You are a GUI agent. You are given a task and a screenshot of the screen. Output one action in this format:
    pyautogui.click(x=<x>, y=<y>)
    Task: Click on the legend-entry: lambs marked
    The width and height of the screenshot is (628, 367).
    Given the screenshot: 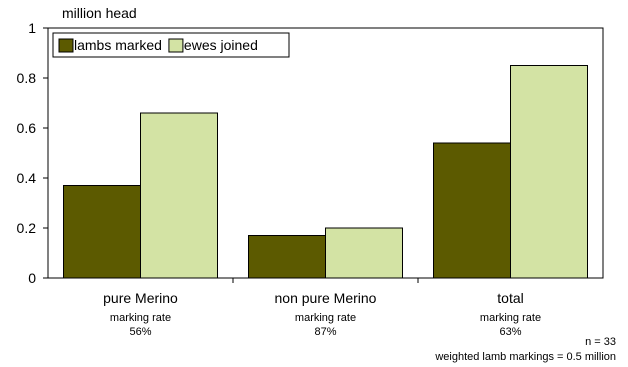 What is the action you would take?
    pyautogui.click(x=118, y=45)
    